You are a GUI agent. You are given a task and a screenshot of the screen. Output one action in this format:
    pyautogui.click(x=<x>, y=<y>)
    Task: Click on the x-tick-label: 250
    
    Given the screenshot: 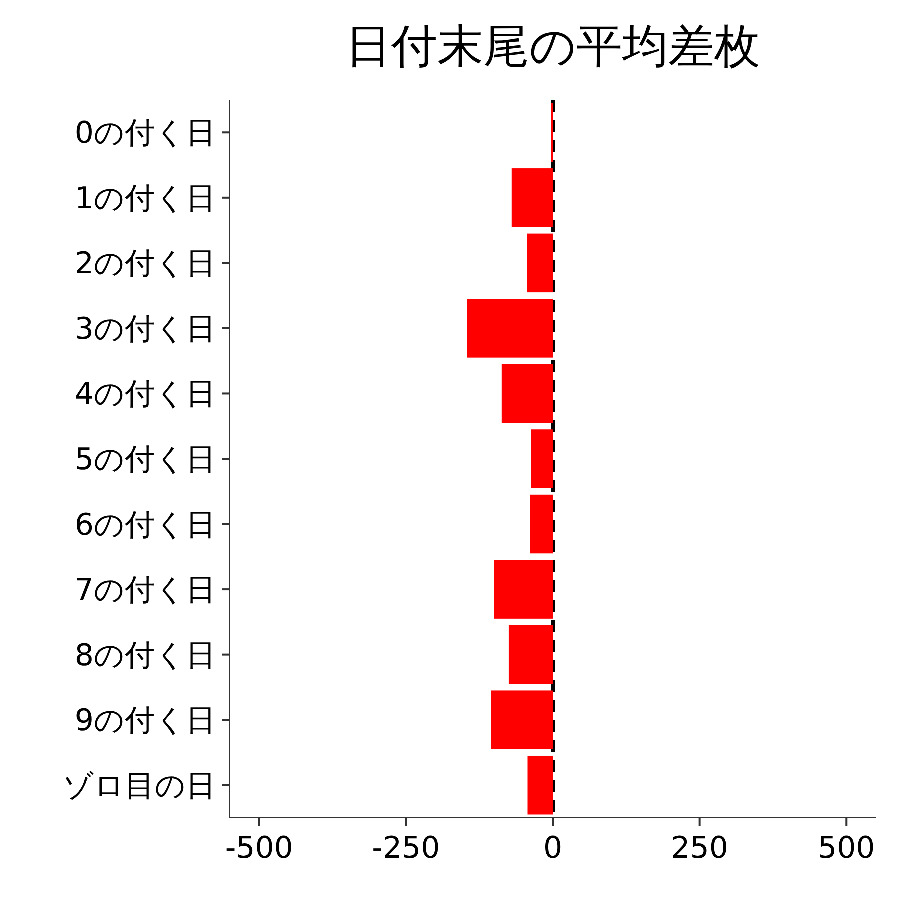 What is the action you would take?
    pyautogui.click(x=699, y=848)
    